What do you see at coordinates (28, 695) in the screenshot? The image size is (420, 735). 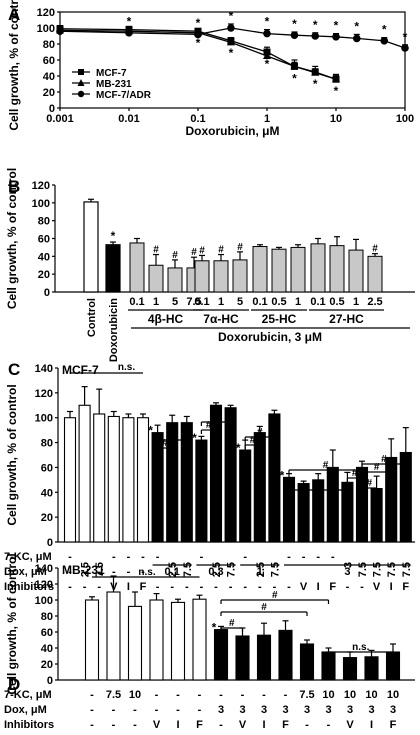 I see `panel-d-row-label: 7-KC, μM` at bounding box center [28, 695].